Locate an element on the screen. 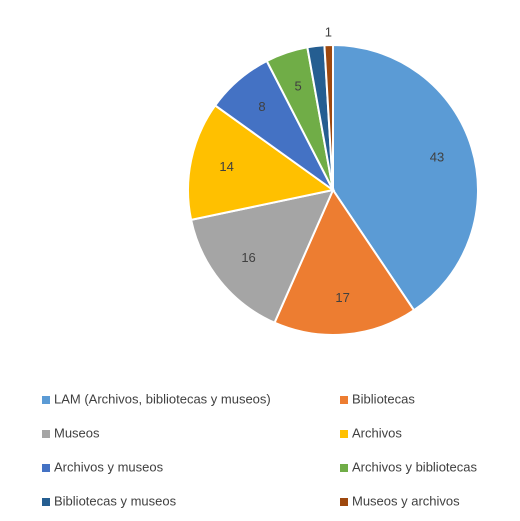  legend-label: Archivos is located at coordinates (377, 432).